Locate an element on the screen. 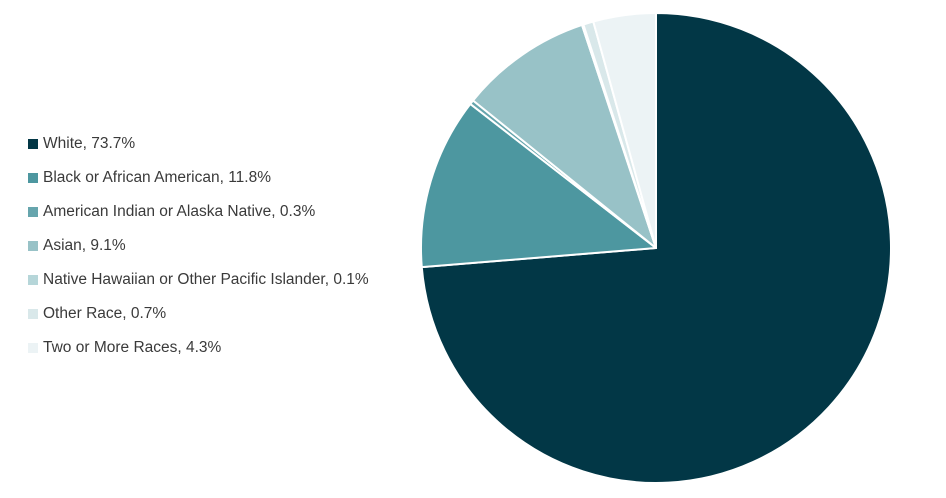  legend-label: American Indian or Alaska Native, 0.3% is located at coordinates (179, 211).